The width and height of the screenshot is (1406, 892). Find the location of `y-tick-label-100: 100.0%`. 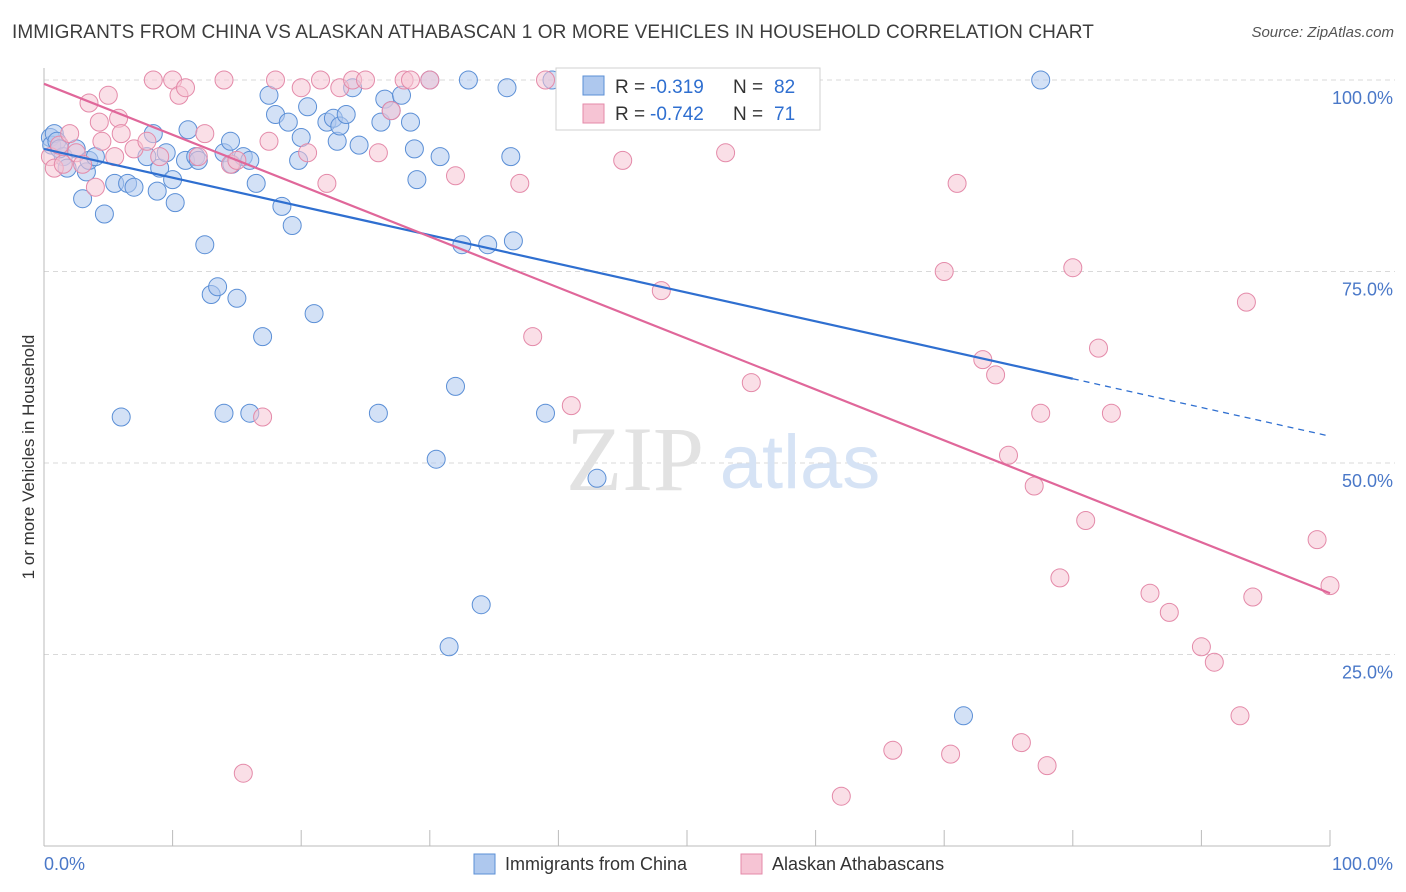

y-tick-label-100: 100.0% is located at coordinates (1362, 98).